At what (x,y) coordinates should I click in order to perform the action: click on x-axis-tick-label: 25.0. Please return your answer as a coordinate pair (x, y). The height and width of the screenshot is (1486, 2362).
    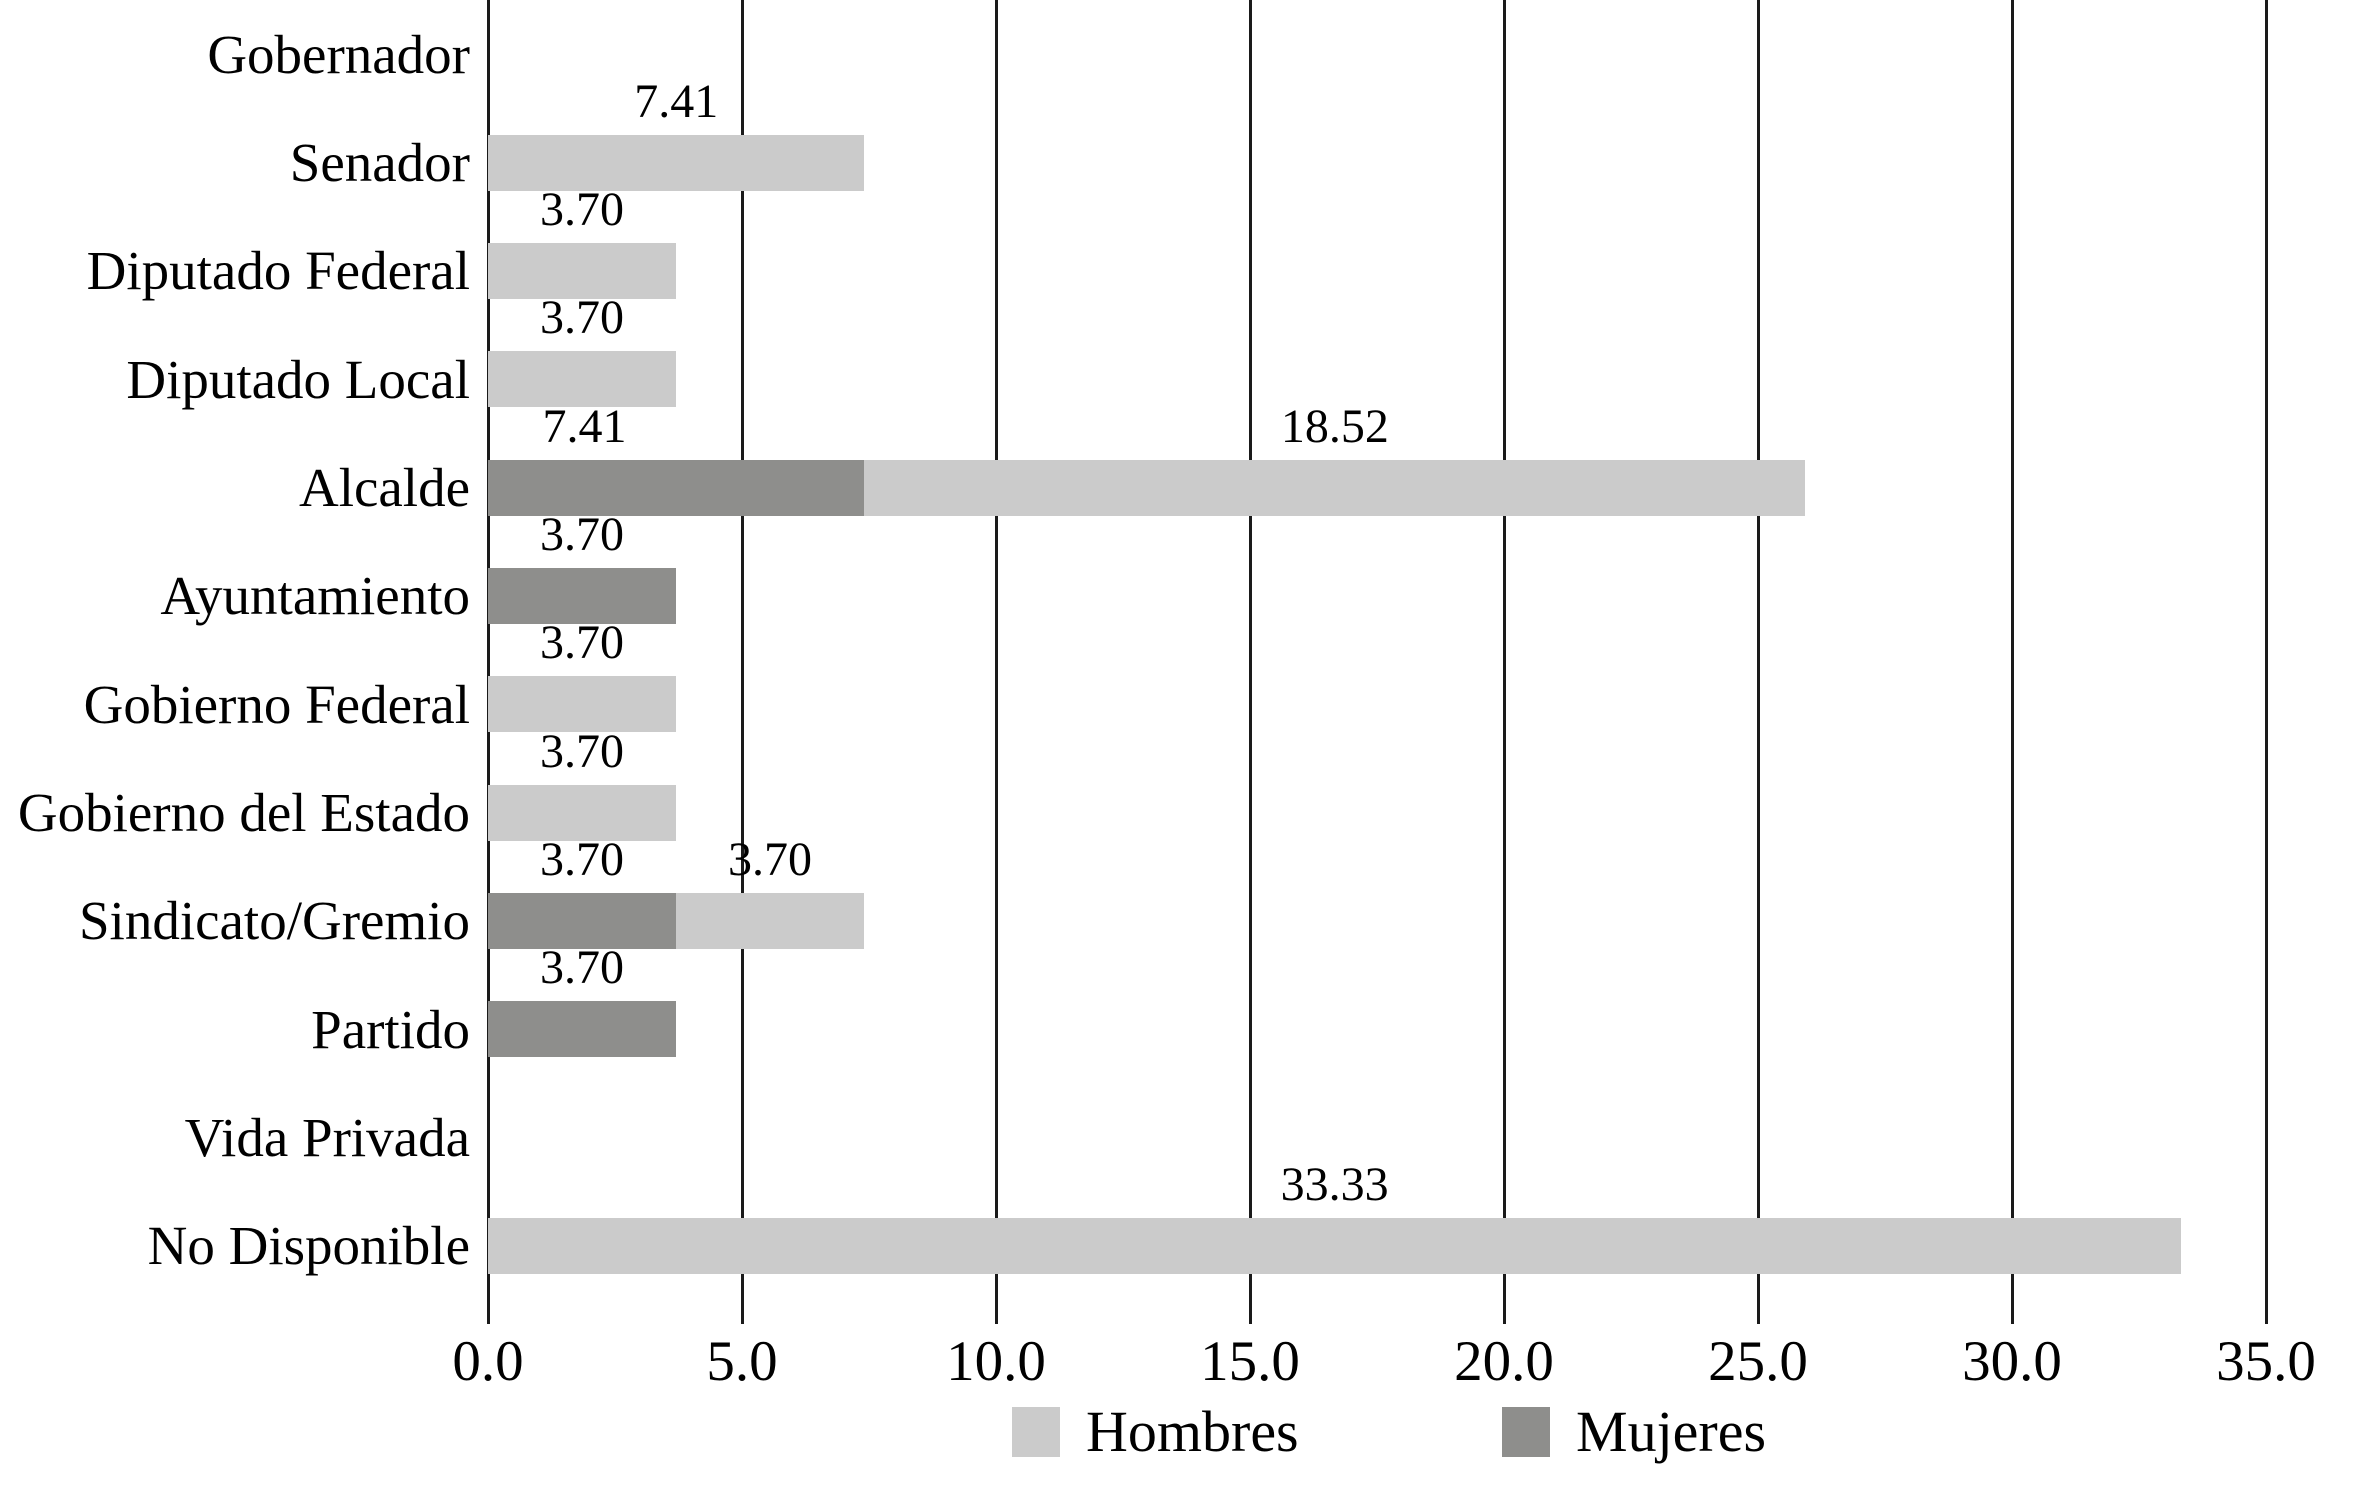
    Looking at the image, I should click on (1758, 1361).